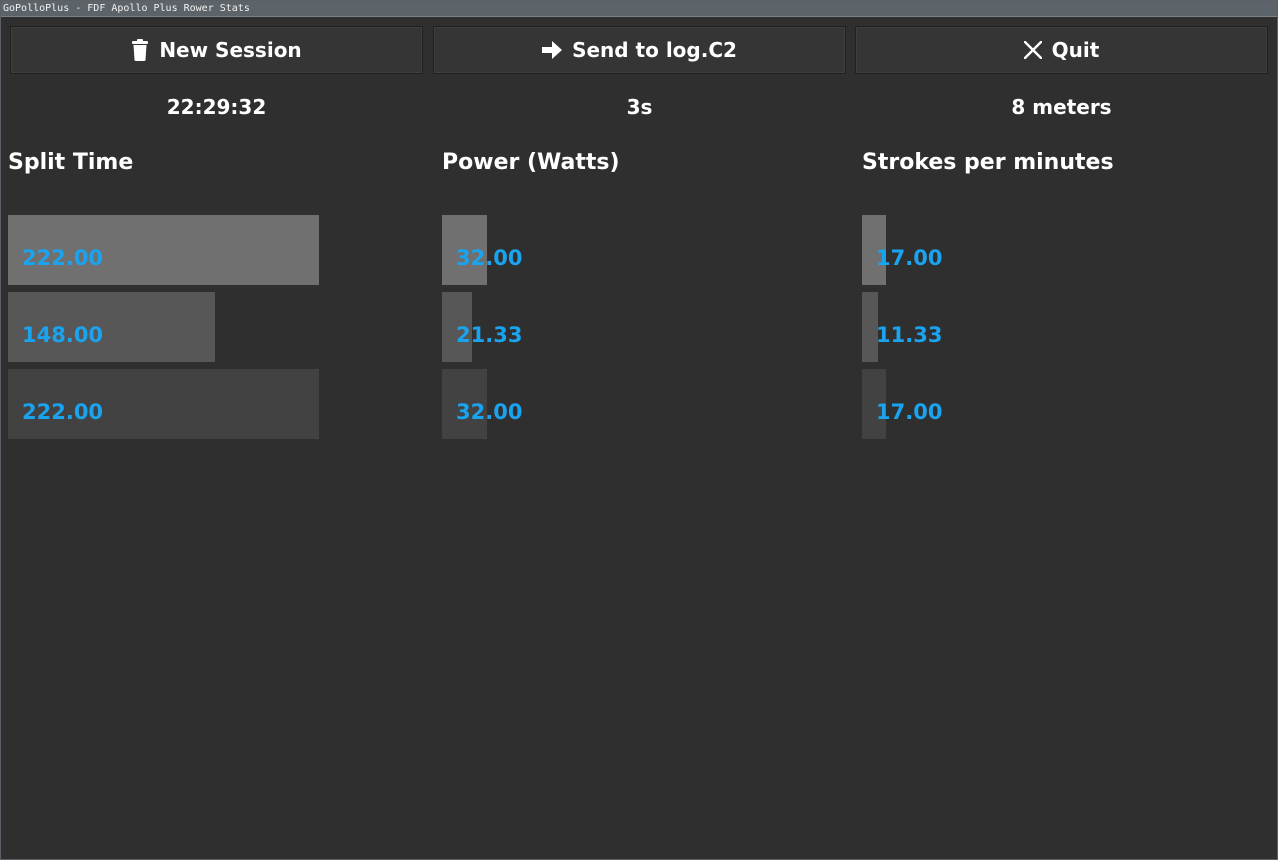 This screenshot has width=1278, height=860. What do you see at coordinates (1075, 50) in the screenshot?
I see `quit-label: Quit` at bounding box center [1075, 50].